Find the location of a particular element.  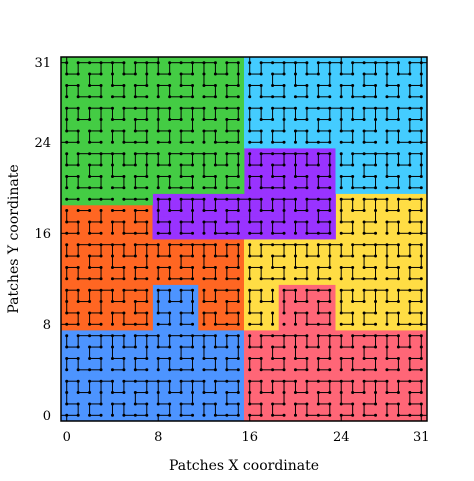

y-tick-label: 8 is located at coordinates (47, 325).